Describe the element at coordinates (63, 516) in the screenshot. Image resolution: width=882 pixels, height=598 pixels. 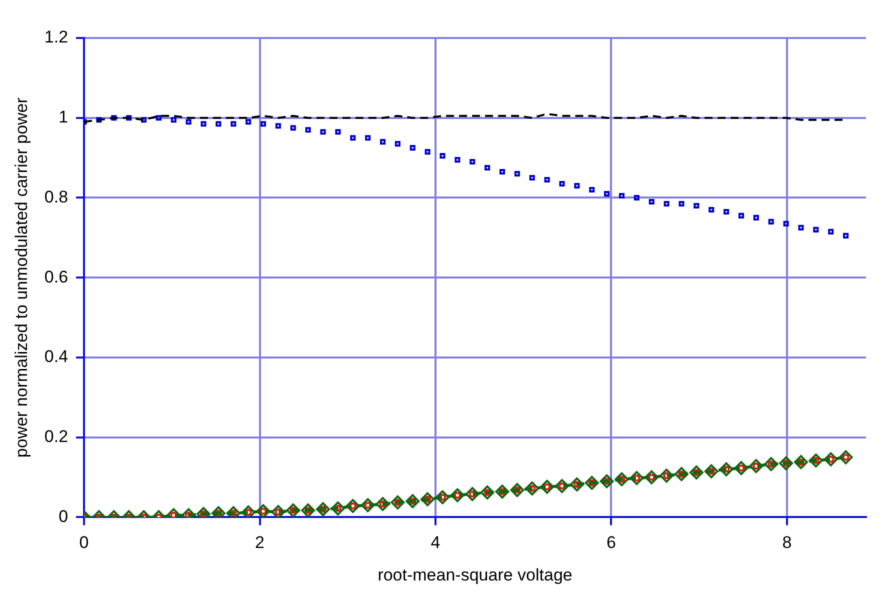
I see `y-tick-label: 0` at that location.